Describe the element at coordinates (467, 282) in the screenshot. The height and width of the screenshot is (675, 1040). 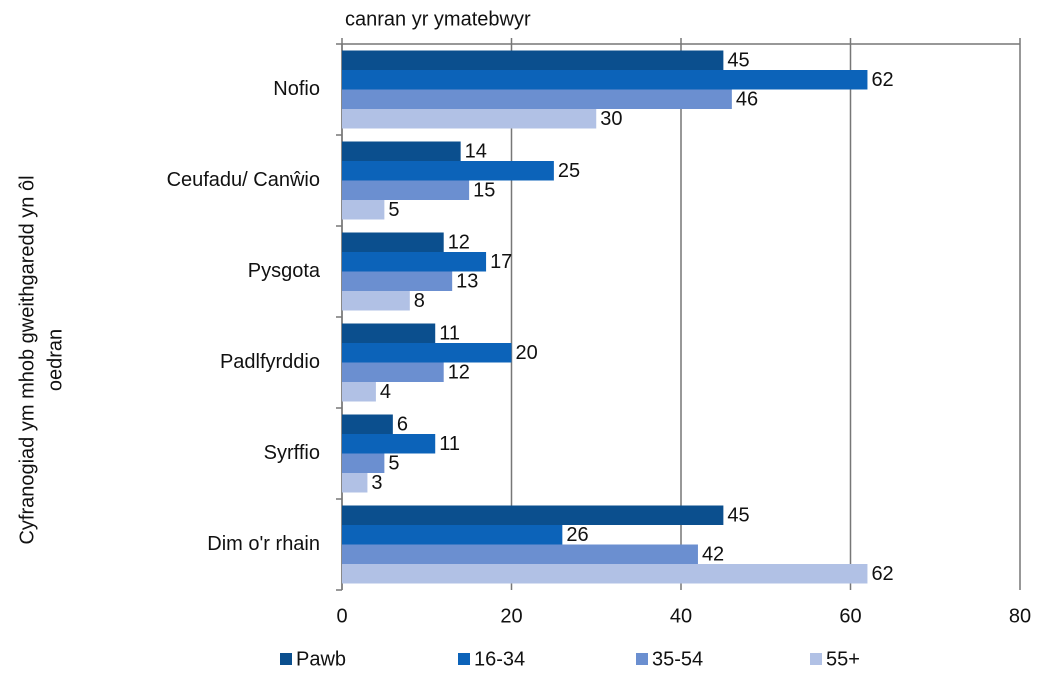
I see `data-label: 13` at that location.